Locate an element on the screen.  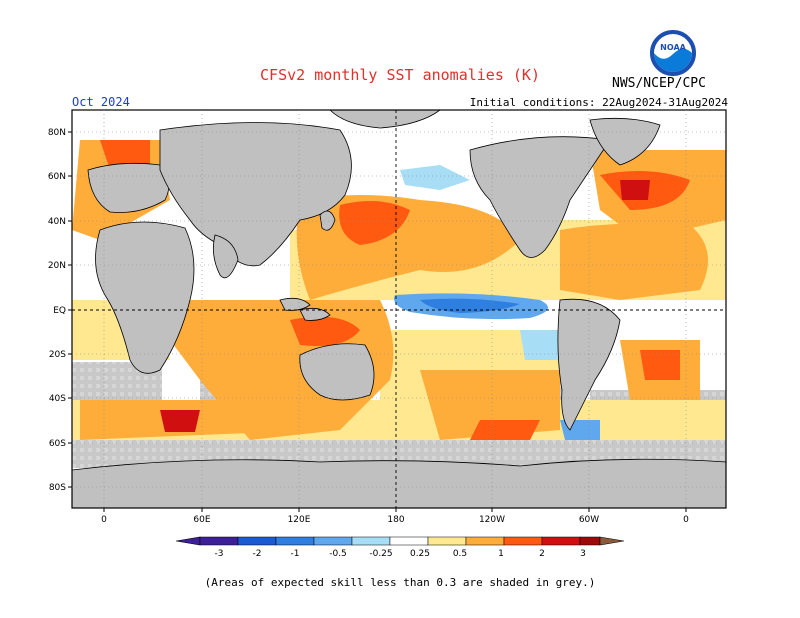
lat-label: 40N is located at coordinates (57, 222).